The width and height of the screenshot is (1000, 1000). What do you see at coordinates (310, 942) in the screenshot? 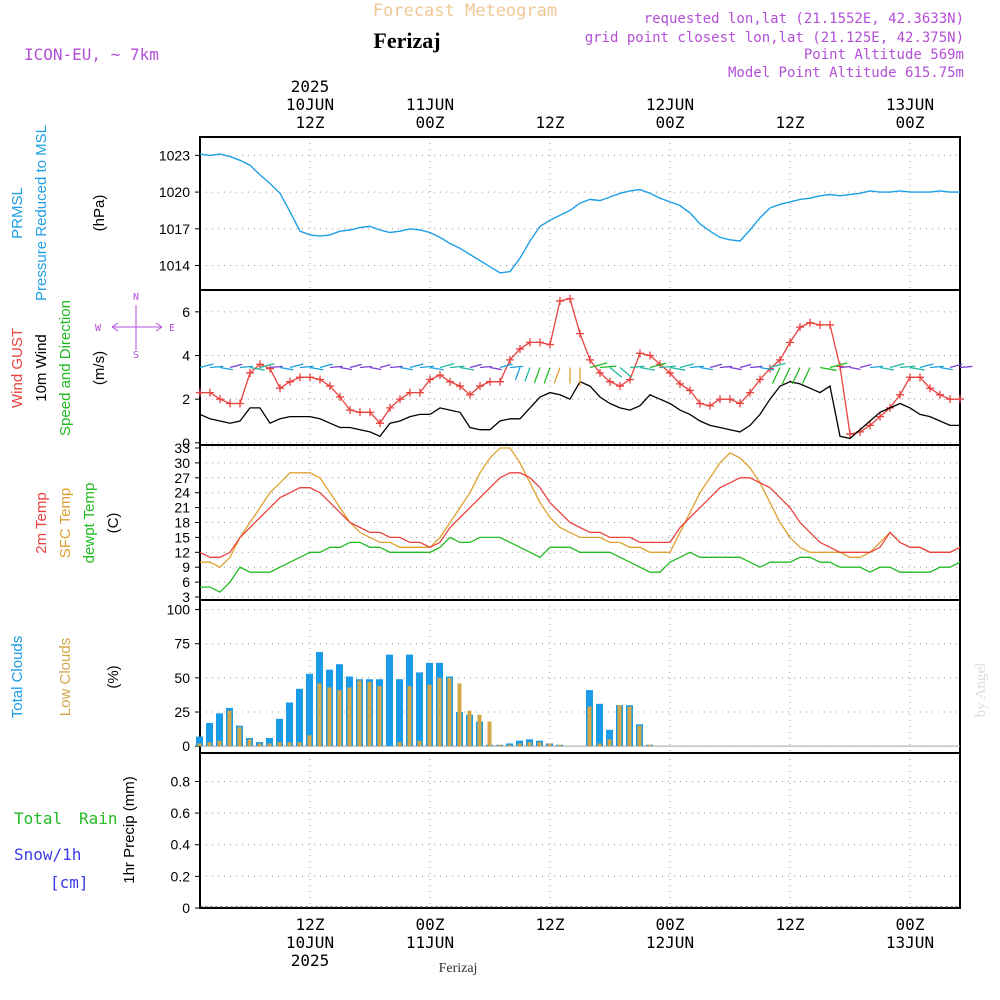
I see `bottom-axis-date: 10JUN` at bounding box center [310, 942].